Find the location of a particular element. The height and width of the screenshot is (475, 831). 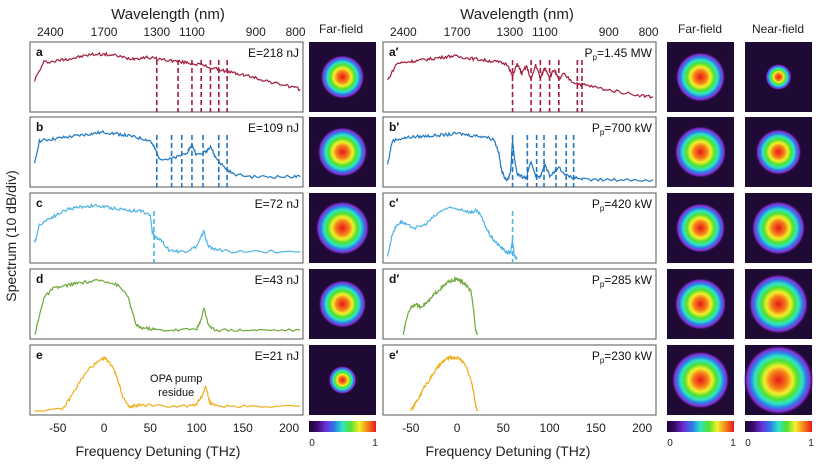

colorbar-far-field-2: 0 1 is located at coordinates (701, 435).